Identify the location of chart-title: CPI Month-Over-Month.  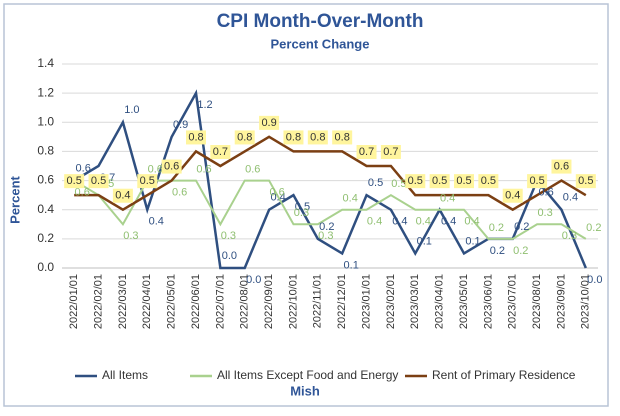
(320, 21).